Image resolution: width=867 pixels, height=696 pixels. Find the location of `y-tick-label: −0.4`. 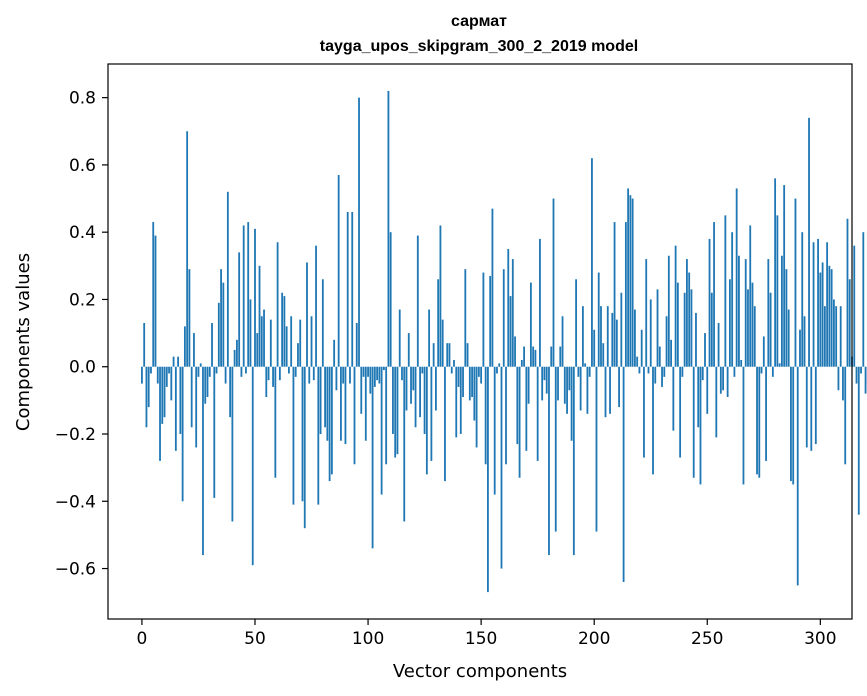

y-tick-label: −0.4 is located at coordinates (75, 502).